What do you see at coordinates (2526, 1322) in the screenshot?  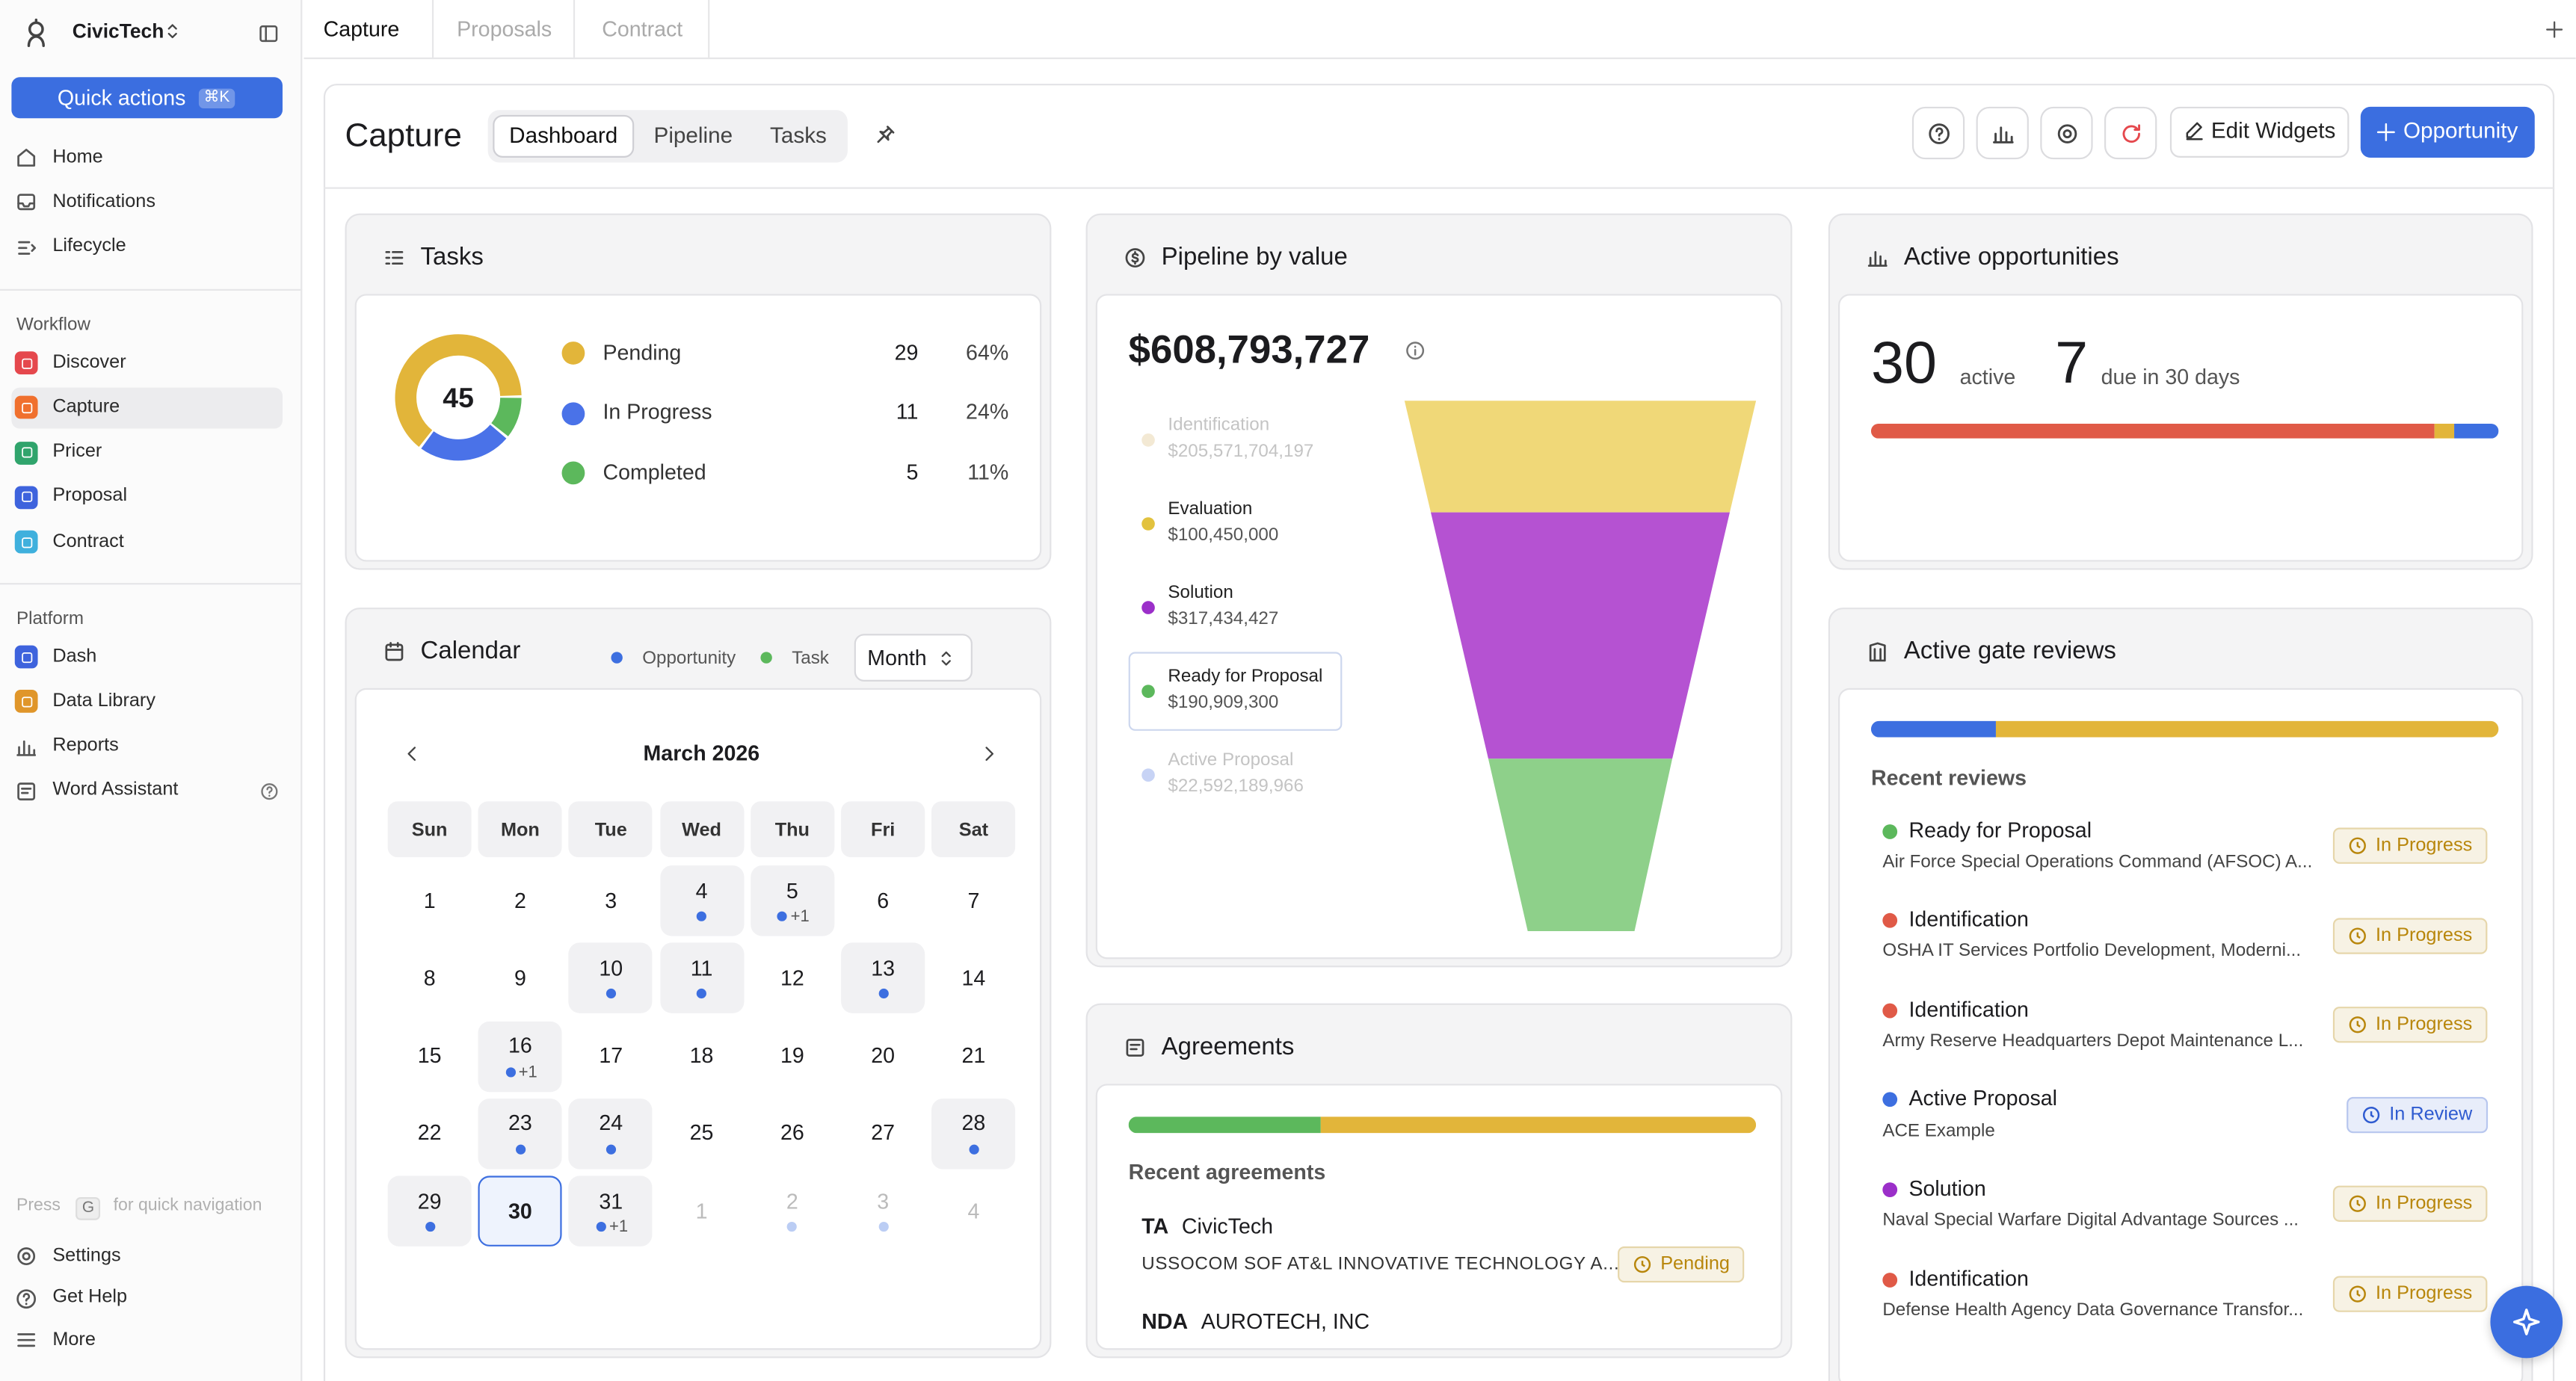 I see `assistant-button` at bounding box center [2526, 1322].